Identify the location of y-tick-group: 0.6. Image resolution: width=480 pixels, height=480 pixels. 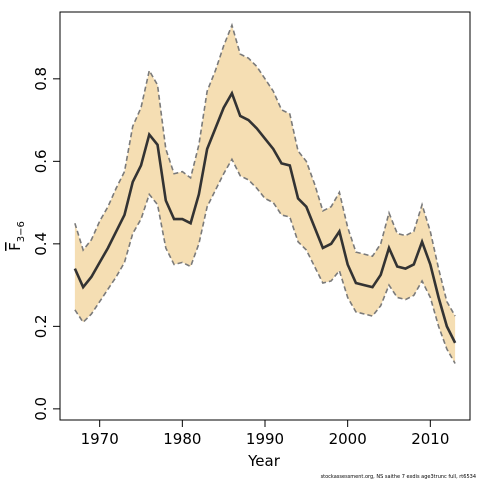
(41, 161).